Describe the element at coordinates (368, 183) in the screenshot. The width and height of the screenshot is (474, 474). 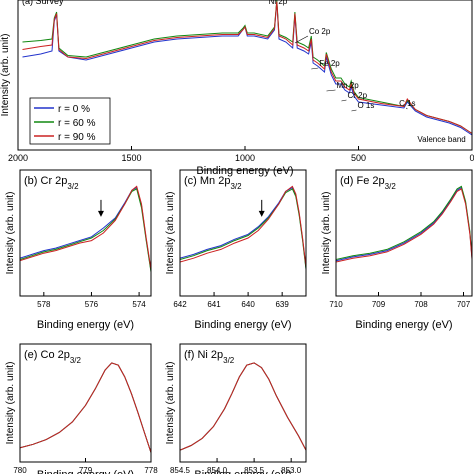
I see `panel-label: (d) Fe 2p3/2` at that location.